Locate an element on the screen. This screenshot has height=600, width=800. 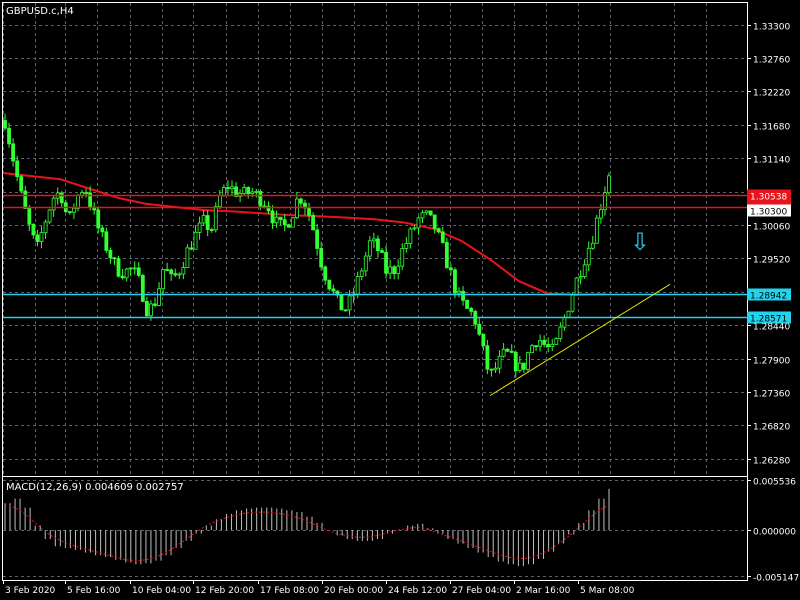
y-tick-label: 1.31680 is located at coordinates (771, 128).